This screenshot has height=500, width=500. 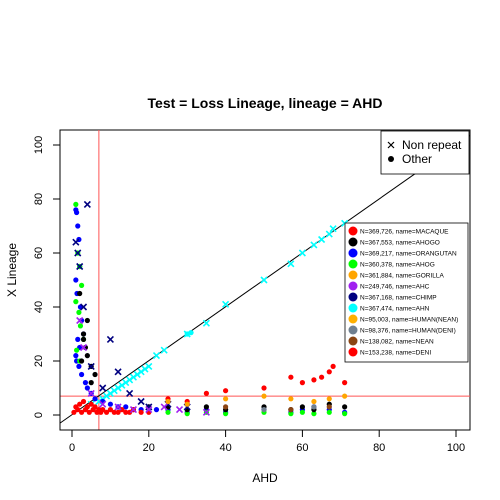 I want to click on x-axis: 0 20 40 60 80 100, so click(x=267, y=441).